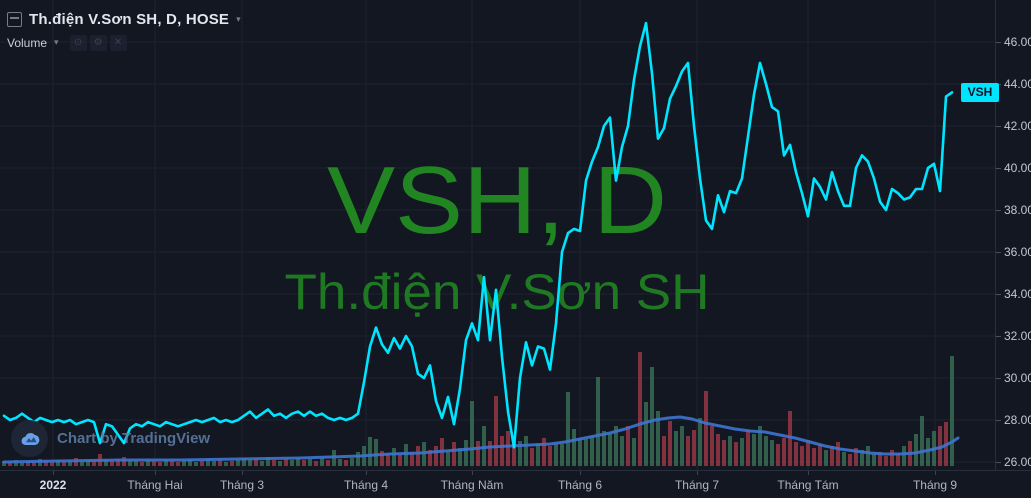 This screenshot has height=498, width=1031. What do you see at coordinates (53, 485) in the screenshot?
I see `time-axis-label: 2022` at bounding box center [53, 485].